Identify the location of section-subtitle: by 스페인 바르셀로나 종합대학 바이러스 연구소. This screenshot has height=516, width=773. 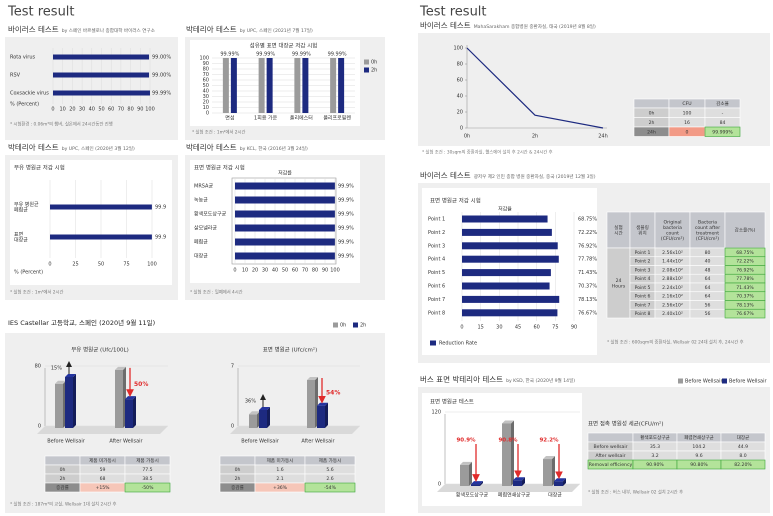
(108, 30).